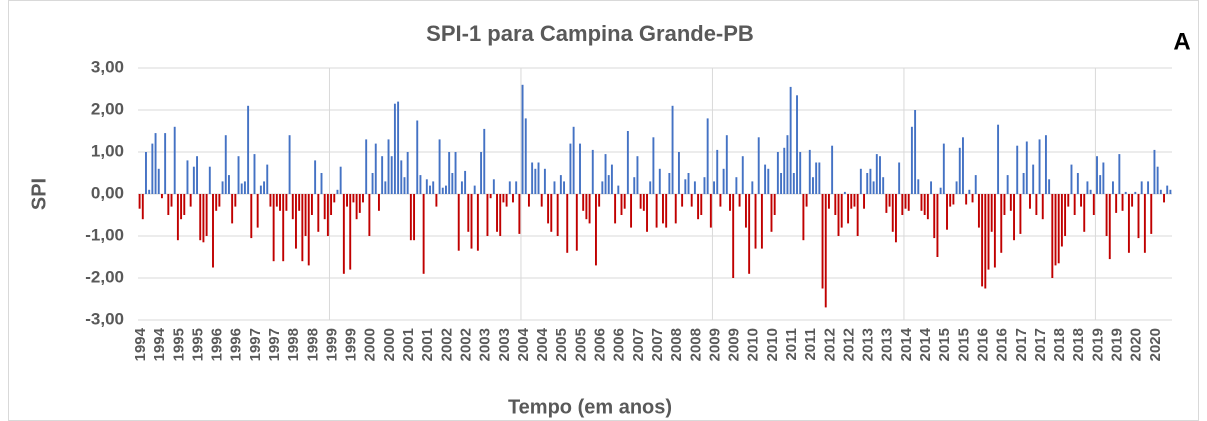 The height and width of the screenshot is (421, 1207). Describe the element at coordinates (107, 192) in the screenshot. I see `y-tick-label: 0,00` at that location.